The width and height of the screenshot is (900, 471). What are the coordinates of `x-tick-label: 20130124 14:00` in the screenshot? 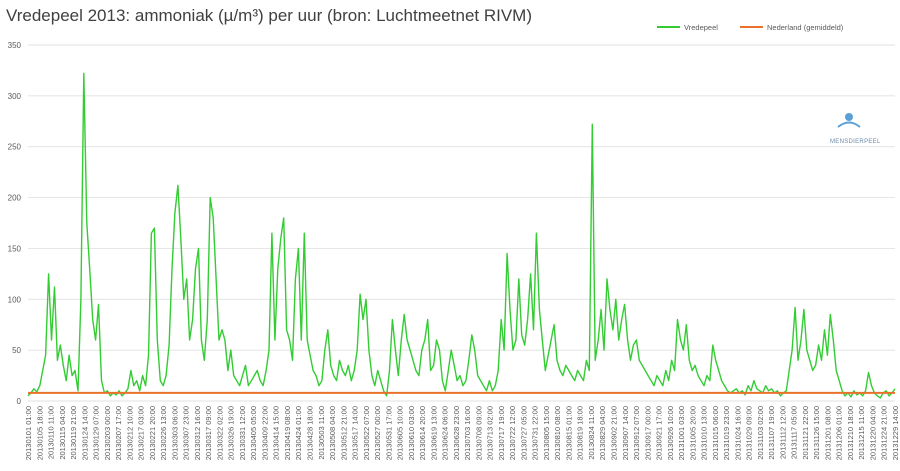 It's located at (84, 433).